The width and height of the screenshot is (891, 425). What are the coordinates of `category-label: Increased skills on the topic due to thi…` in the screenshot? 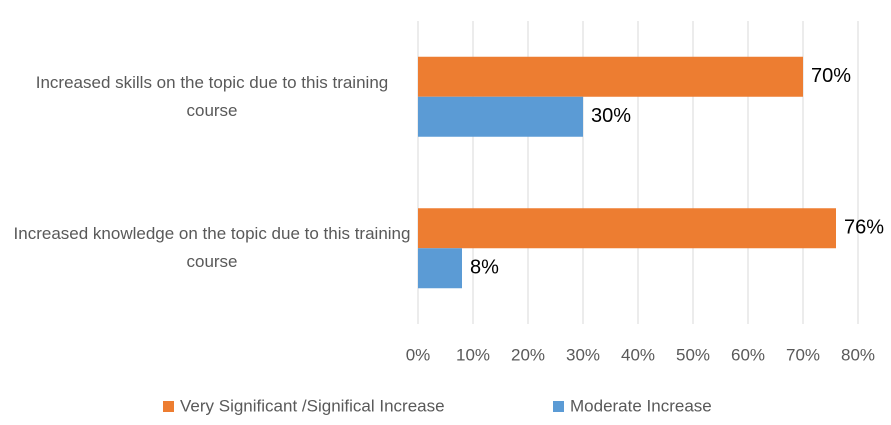 It's located at (212, 96).